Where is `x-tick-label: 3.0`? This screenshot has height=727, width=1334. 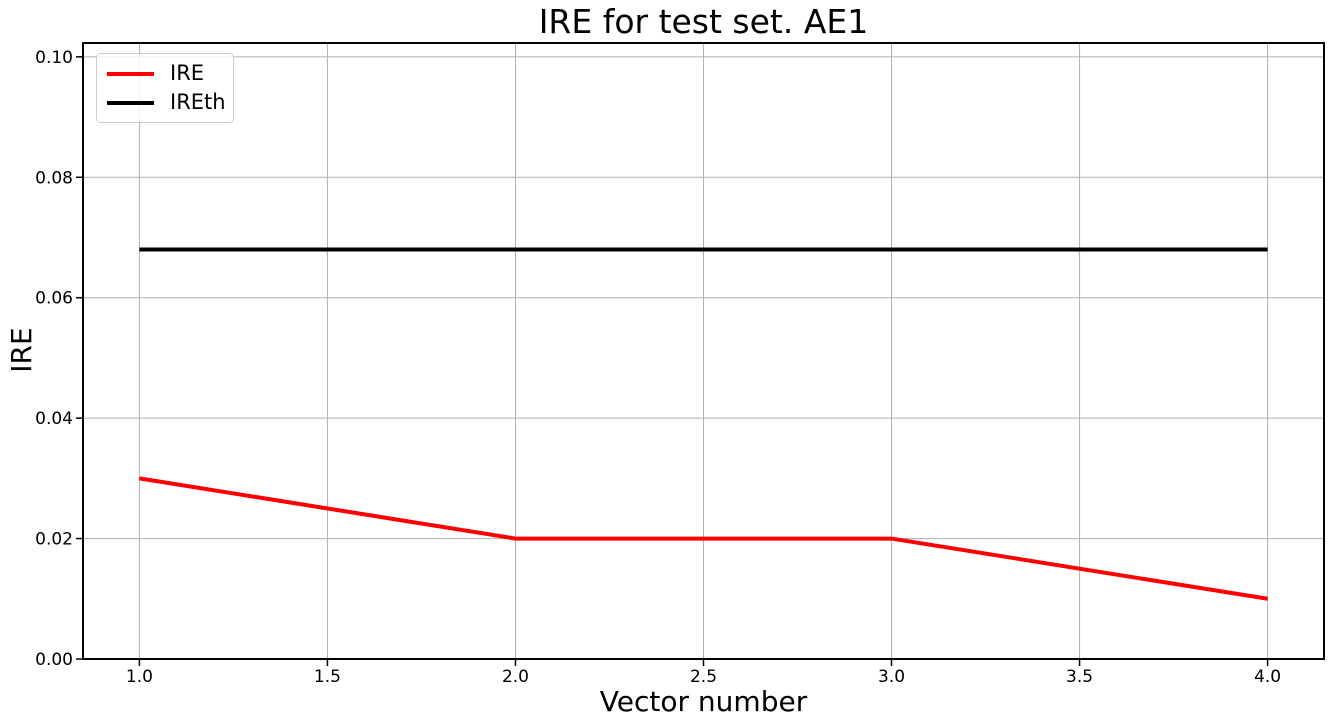 x-tick-label: 3.0 is located at coordinates (891, 677).